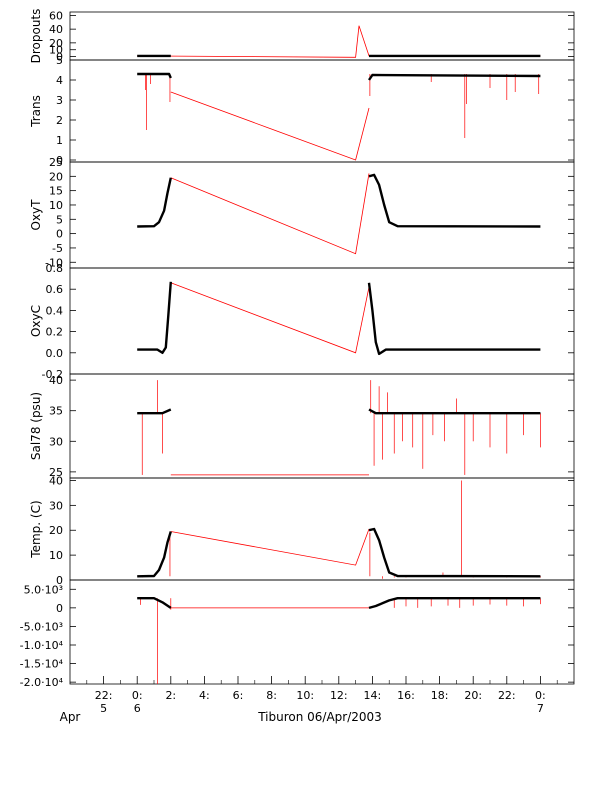 The image size is (612, 785). I want to click on x-tick-label: 10:, so click(305, 695).